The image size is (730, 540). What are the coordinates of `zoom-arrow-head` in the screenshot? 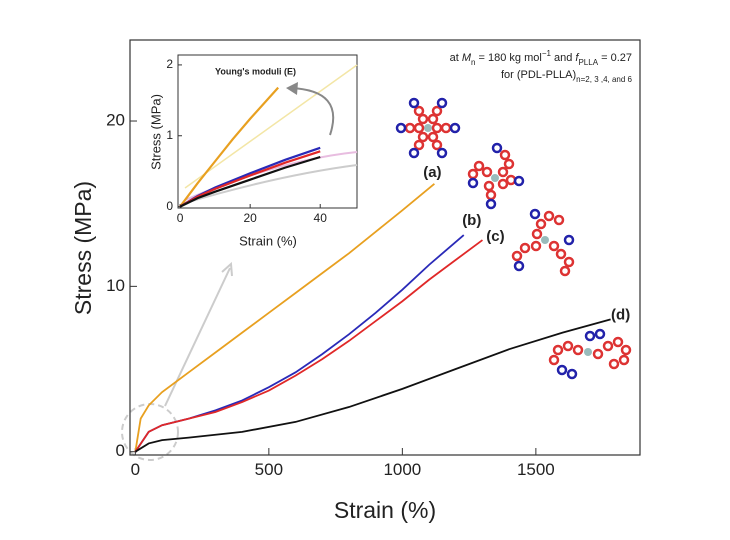 It's located at (227, 269).